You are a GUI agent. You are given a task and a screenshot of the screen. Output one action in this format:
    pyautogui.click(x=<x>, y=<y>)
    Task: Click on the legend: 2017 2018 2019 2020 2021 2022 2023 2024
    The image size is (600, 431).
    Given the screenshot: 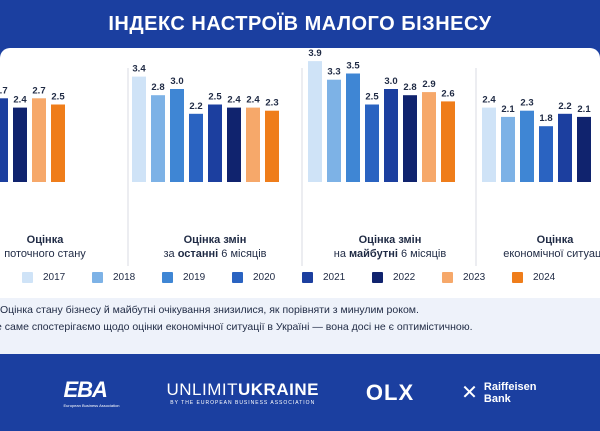 What is the action you would take?
    pyautogui.click(x=302, y=277)
    